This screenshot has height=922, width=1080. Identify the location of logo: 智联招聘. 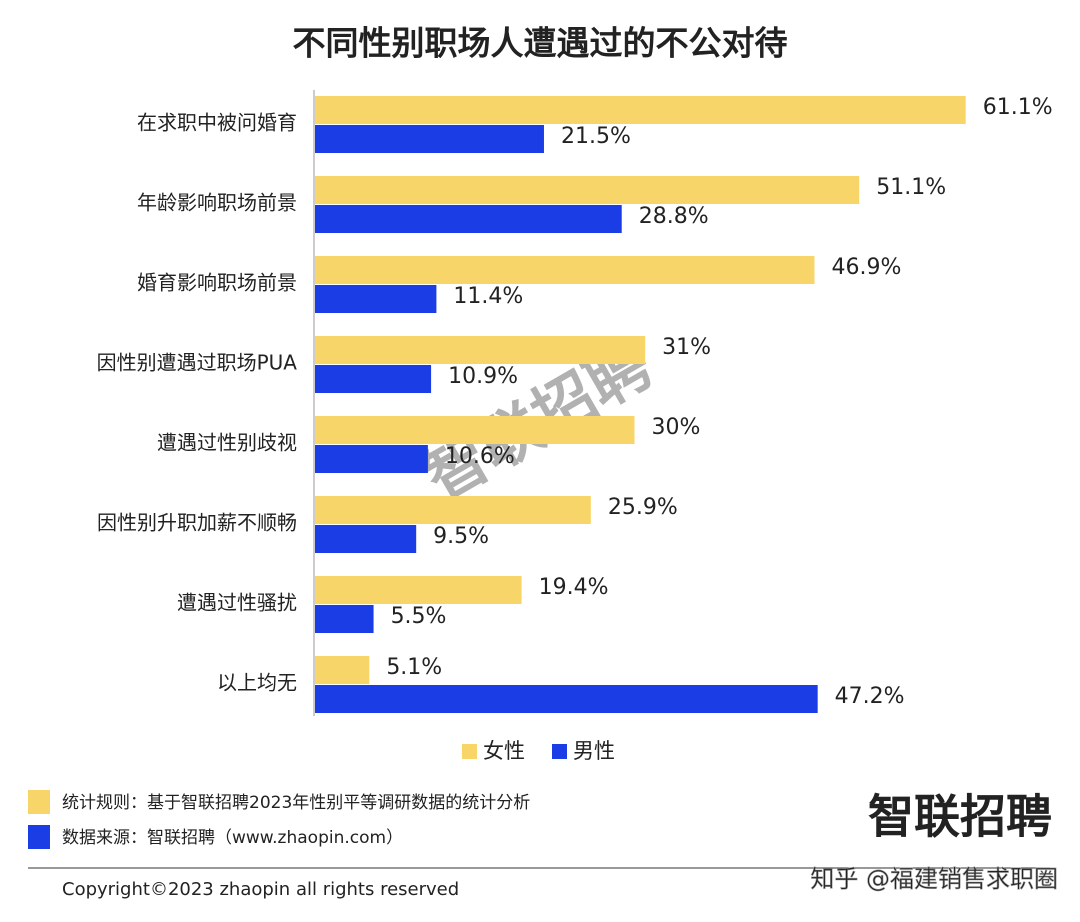
(960, 817).